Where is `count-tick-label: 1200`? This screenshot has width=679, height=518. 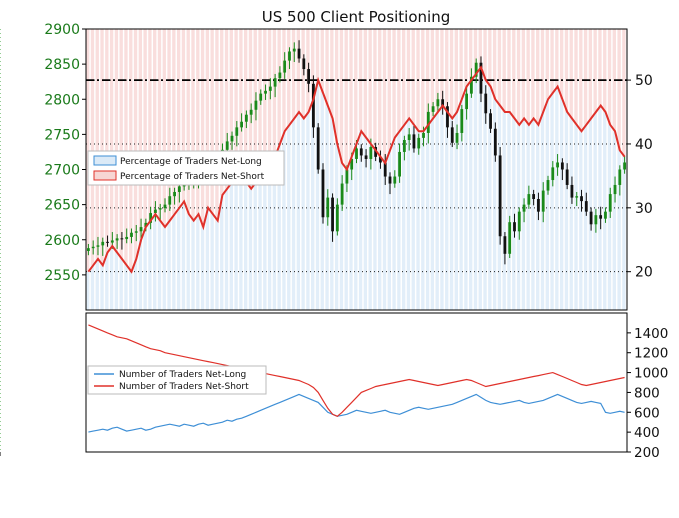 count-tick-label: 1200 is located at coordinates (651, 354).